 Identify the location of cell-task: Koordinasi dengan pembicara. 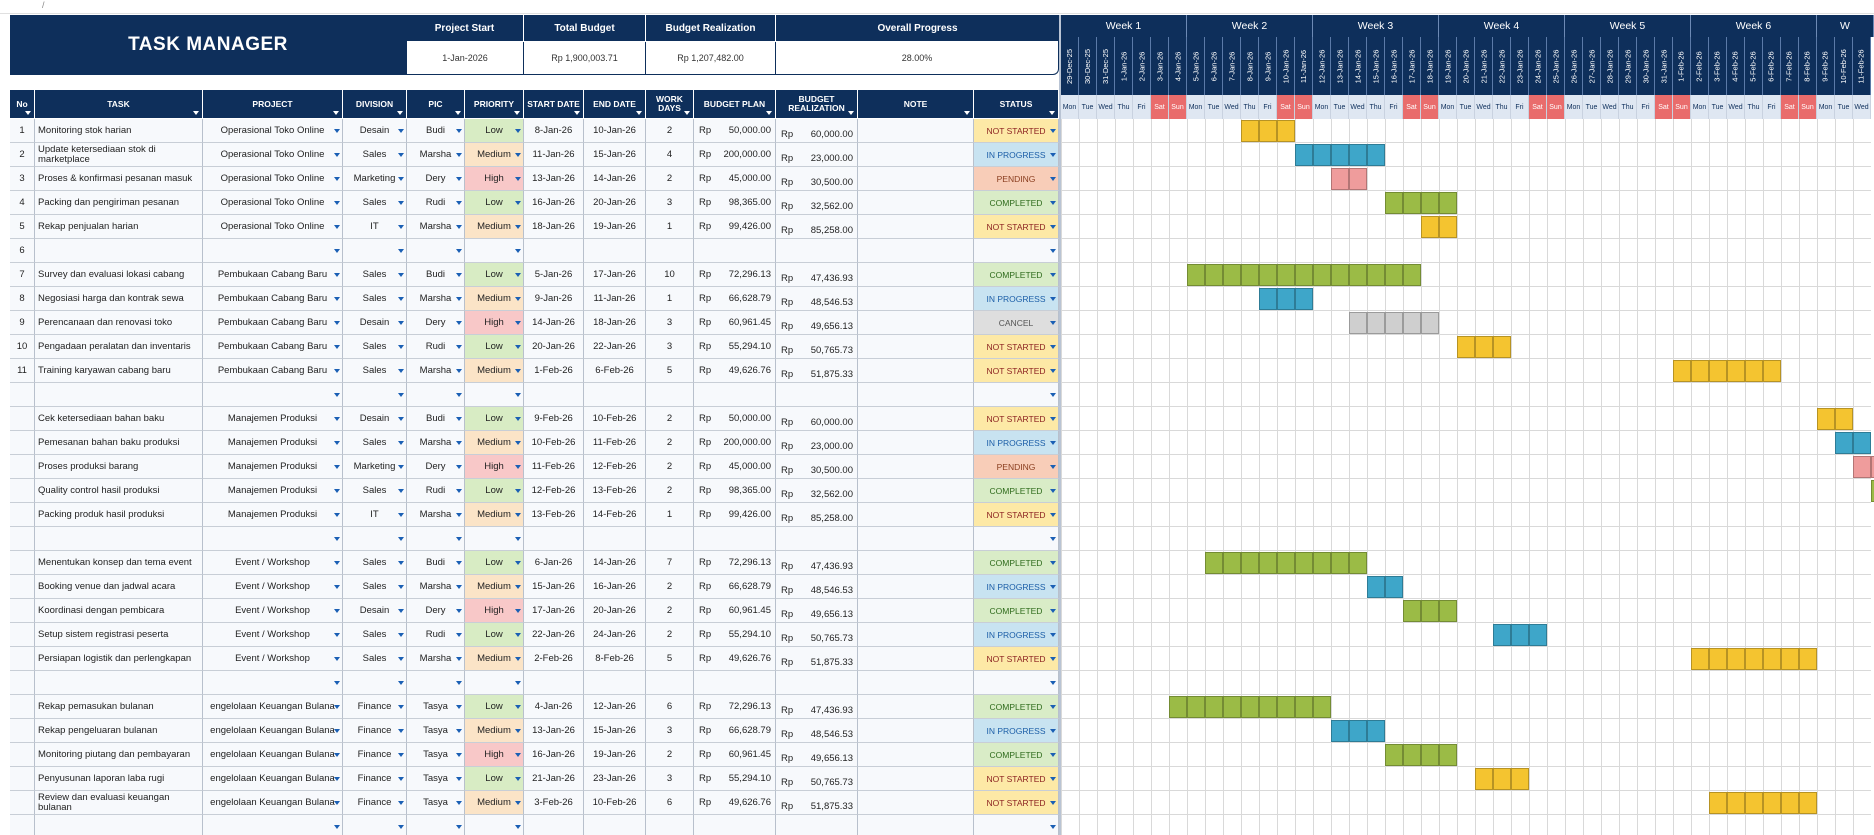
(119, 611).